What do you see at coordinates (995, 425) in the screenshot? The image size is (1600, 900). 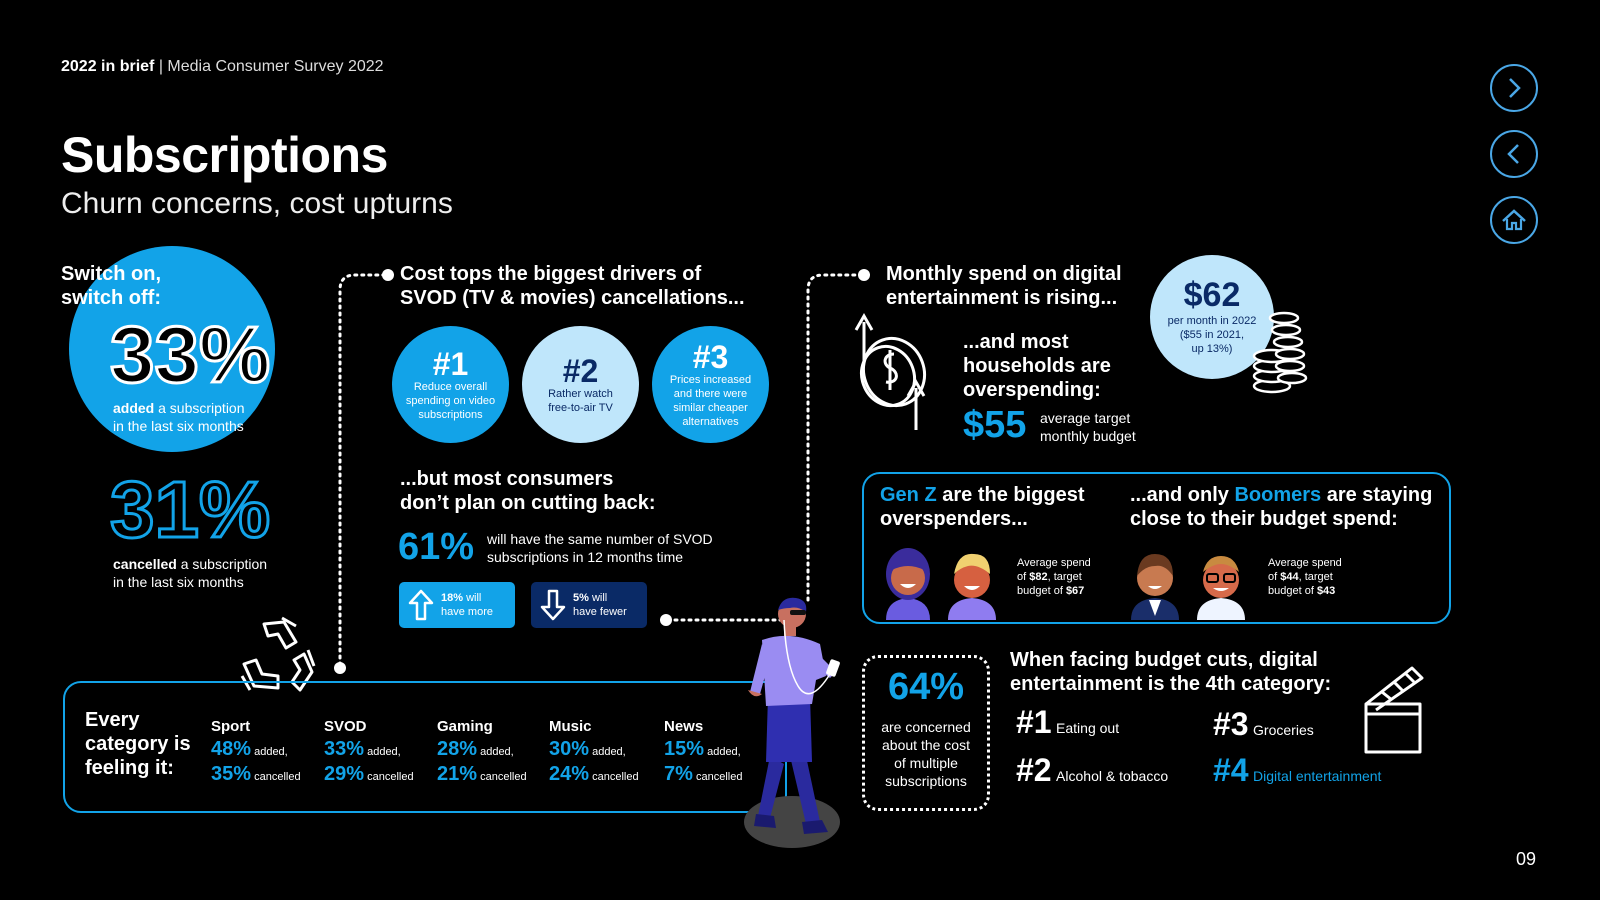 I see `target-budget-amount: $55` at bounding box center [995, 425].